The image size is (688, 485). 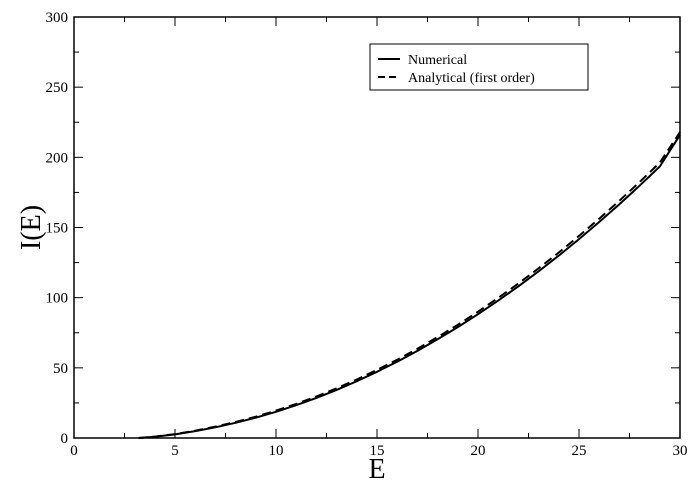 I want to click on x-tick-label: 30, so click(x=680, y=451).